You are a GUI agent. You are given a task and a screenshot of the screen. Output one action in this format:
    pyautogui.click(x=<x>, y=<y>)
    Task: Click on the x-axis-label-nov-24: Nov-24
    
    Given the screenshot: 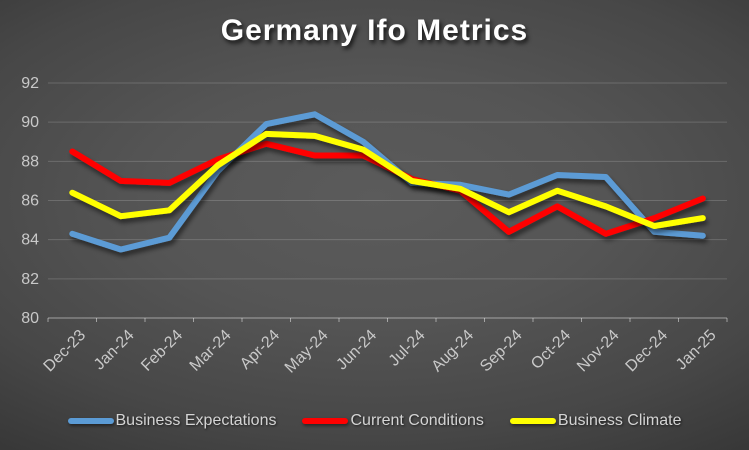 What is the action you would take?
    pyautogui.click(x=598, y=351)
    